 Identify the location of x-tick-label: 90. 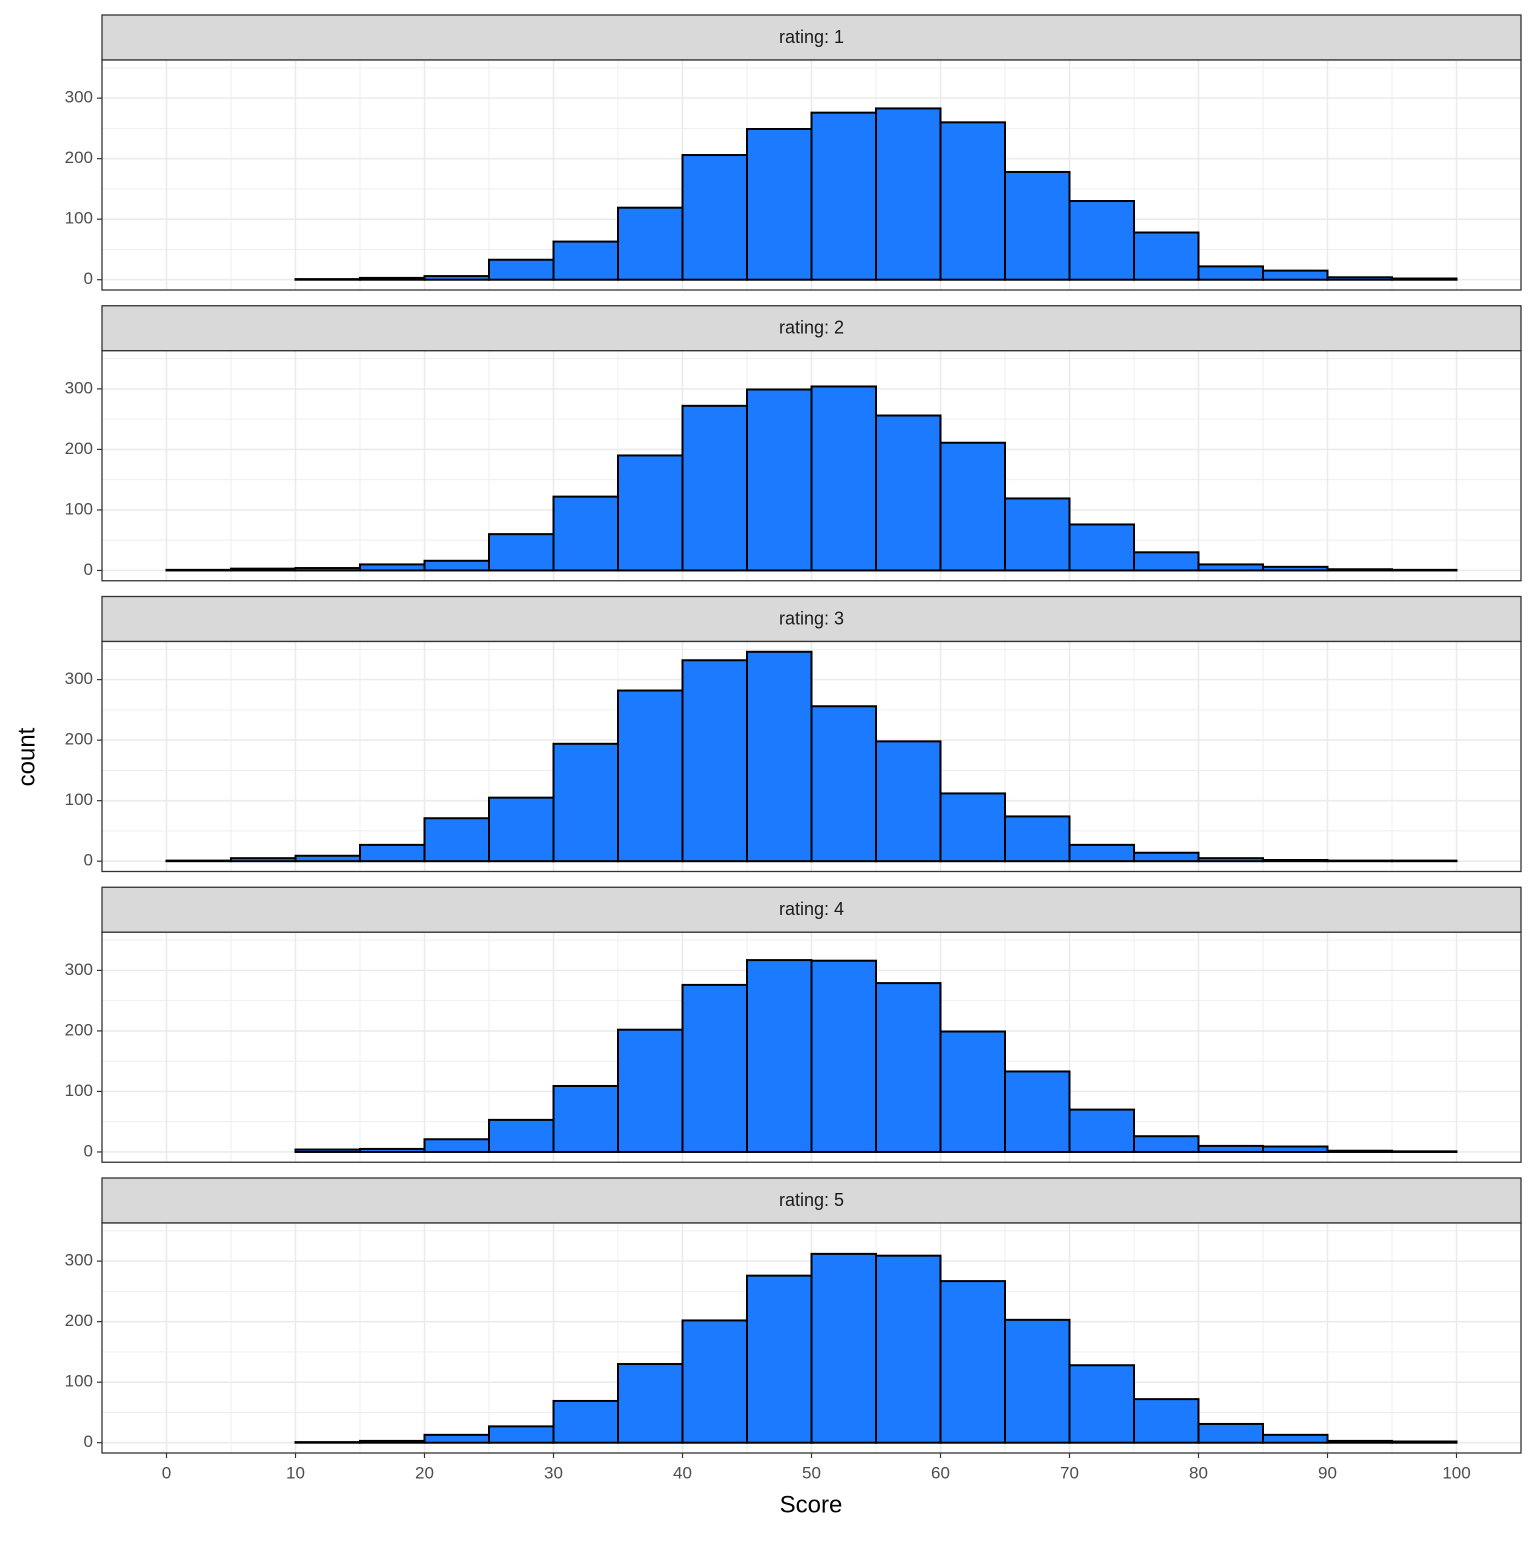
(1327, 1472).